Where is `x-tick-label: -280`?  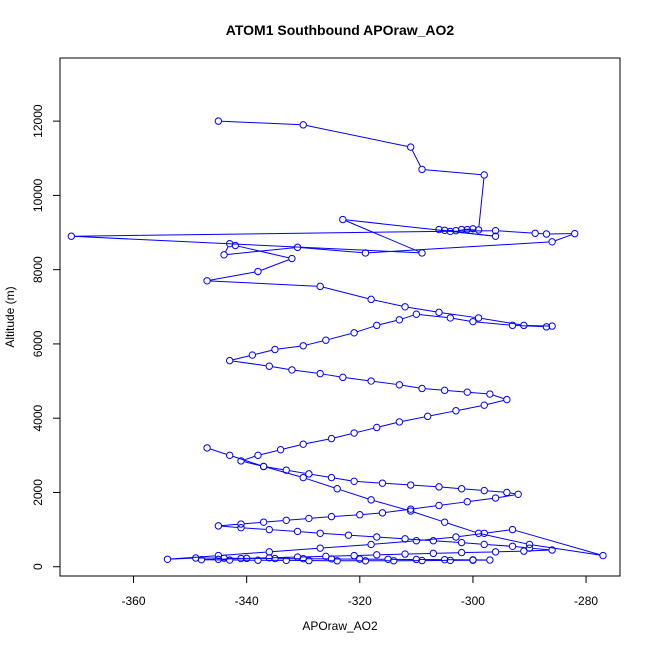
x-tick-label: -280 is located at coordinates (586, 601).